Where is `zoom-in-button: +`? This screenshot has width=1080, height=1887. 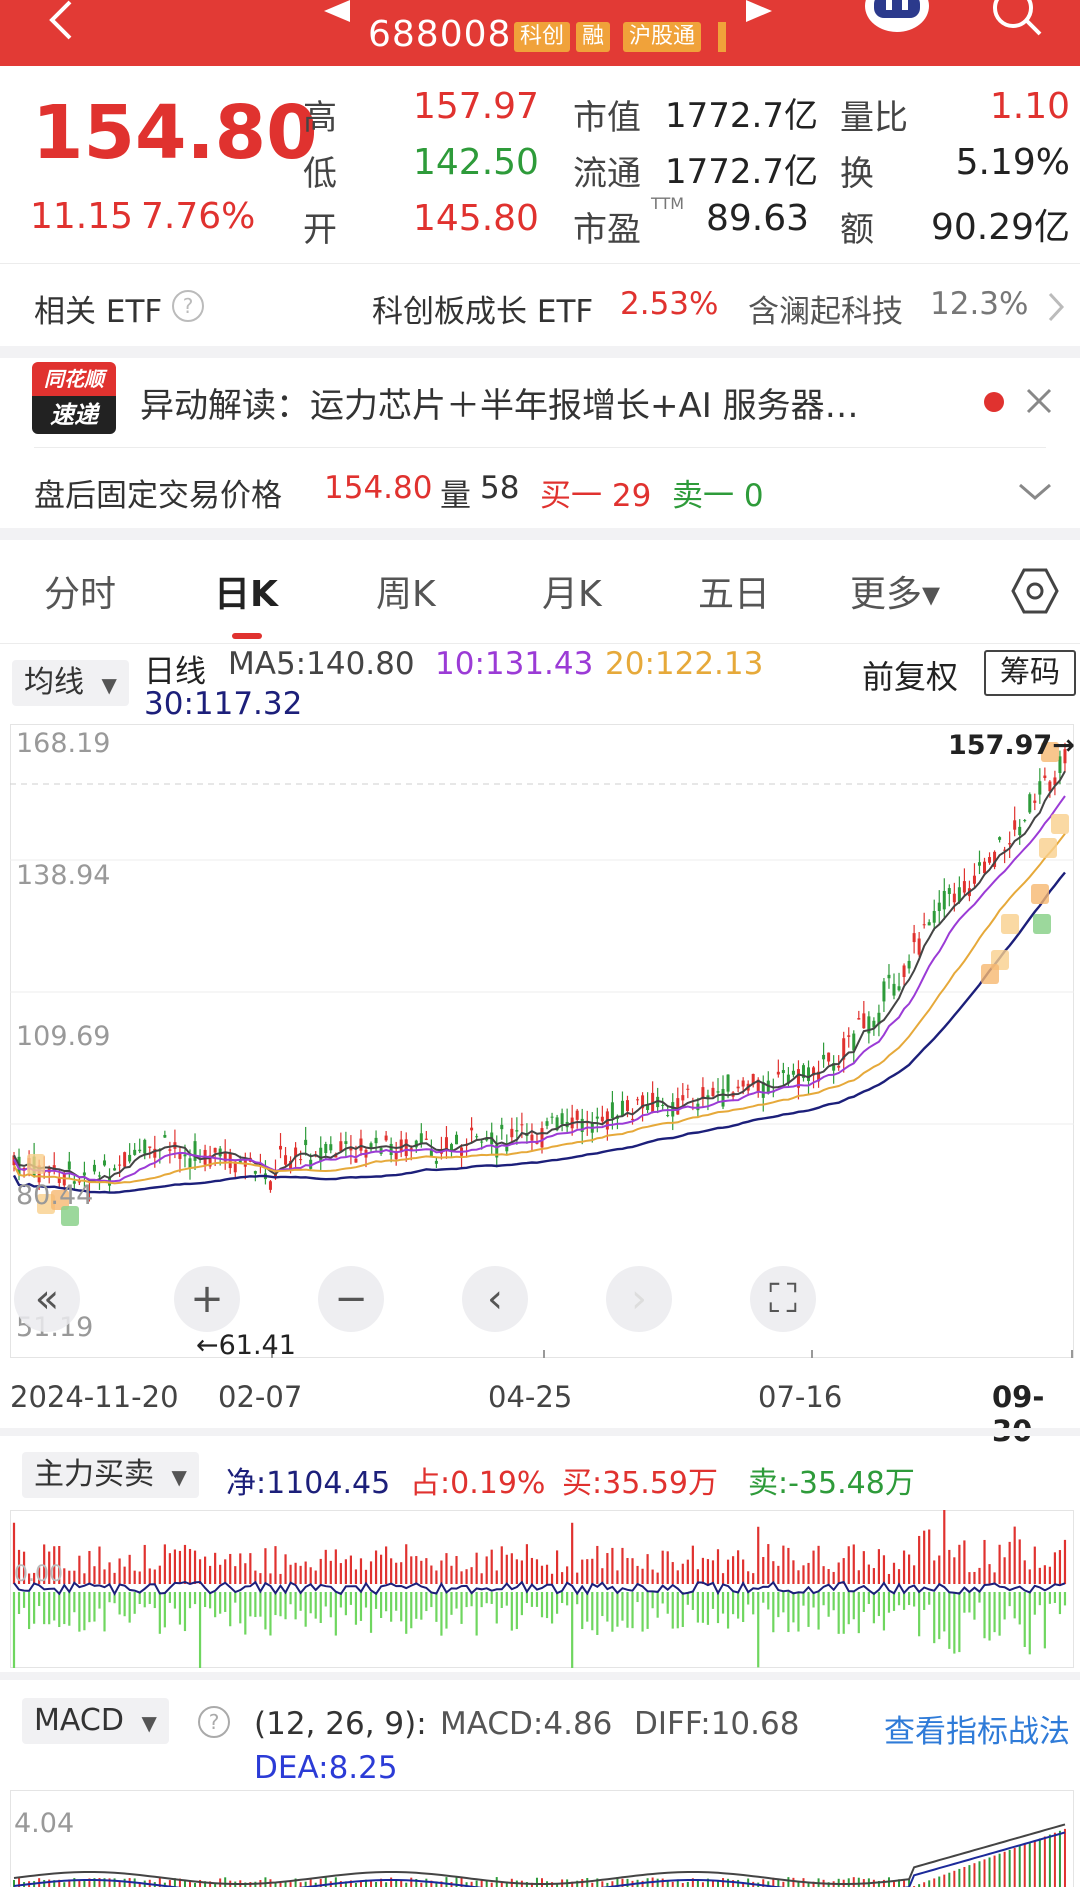
zoom-in-button: + is located at coordinates (207, 1299).